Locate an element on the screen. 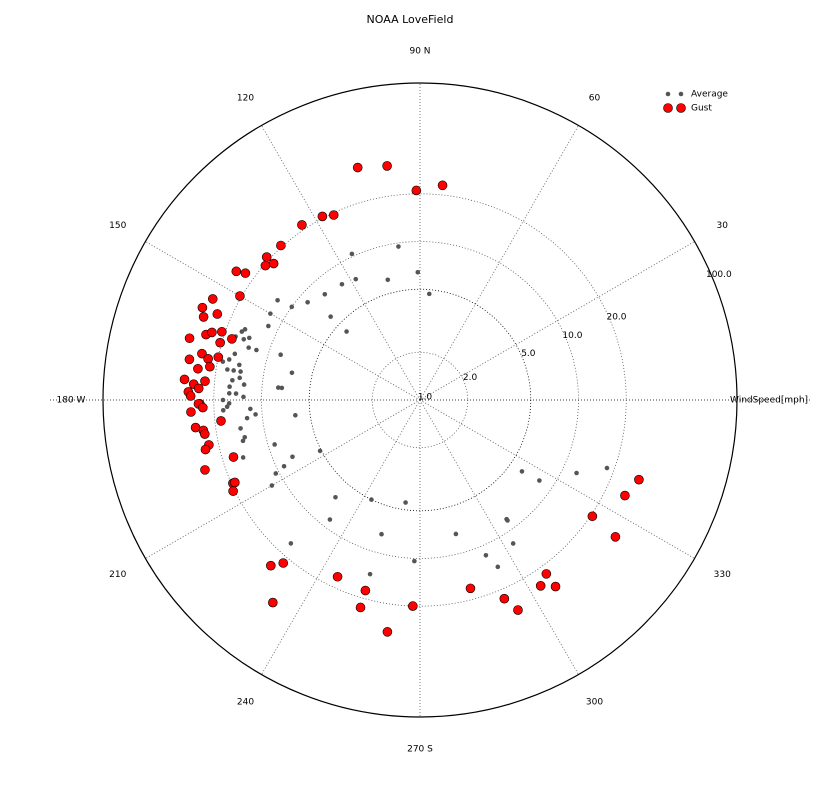  r-tick-label: 2.0 is located at coordinates (470, 378).